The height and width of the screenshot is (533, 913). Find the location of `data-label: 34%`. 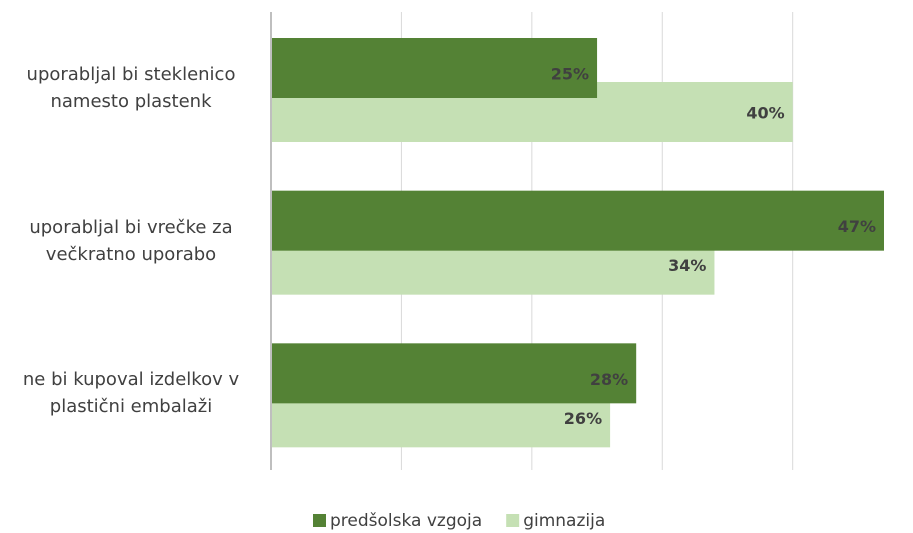

data-label: 34% is located at coordinates (687, 265).